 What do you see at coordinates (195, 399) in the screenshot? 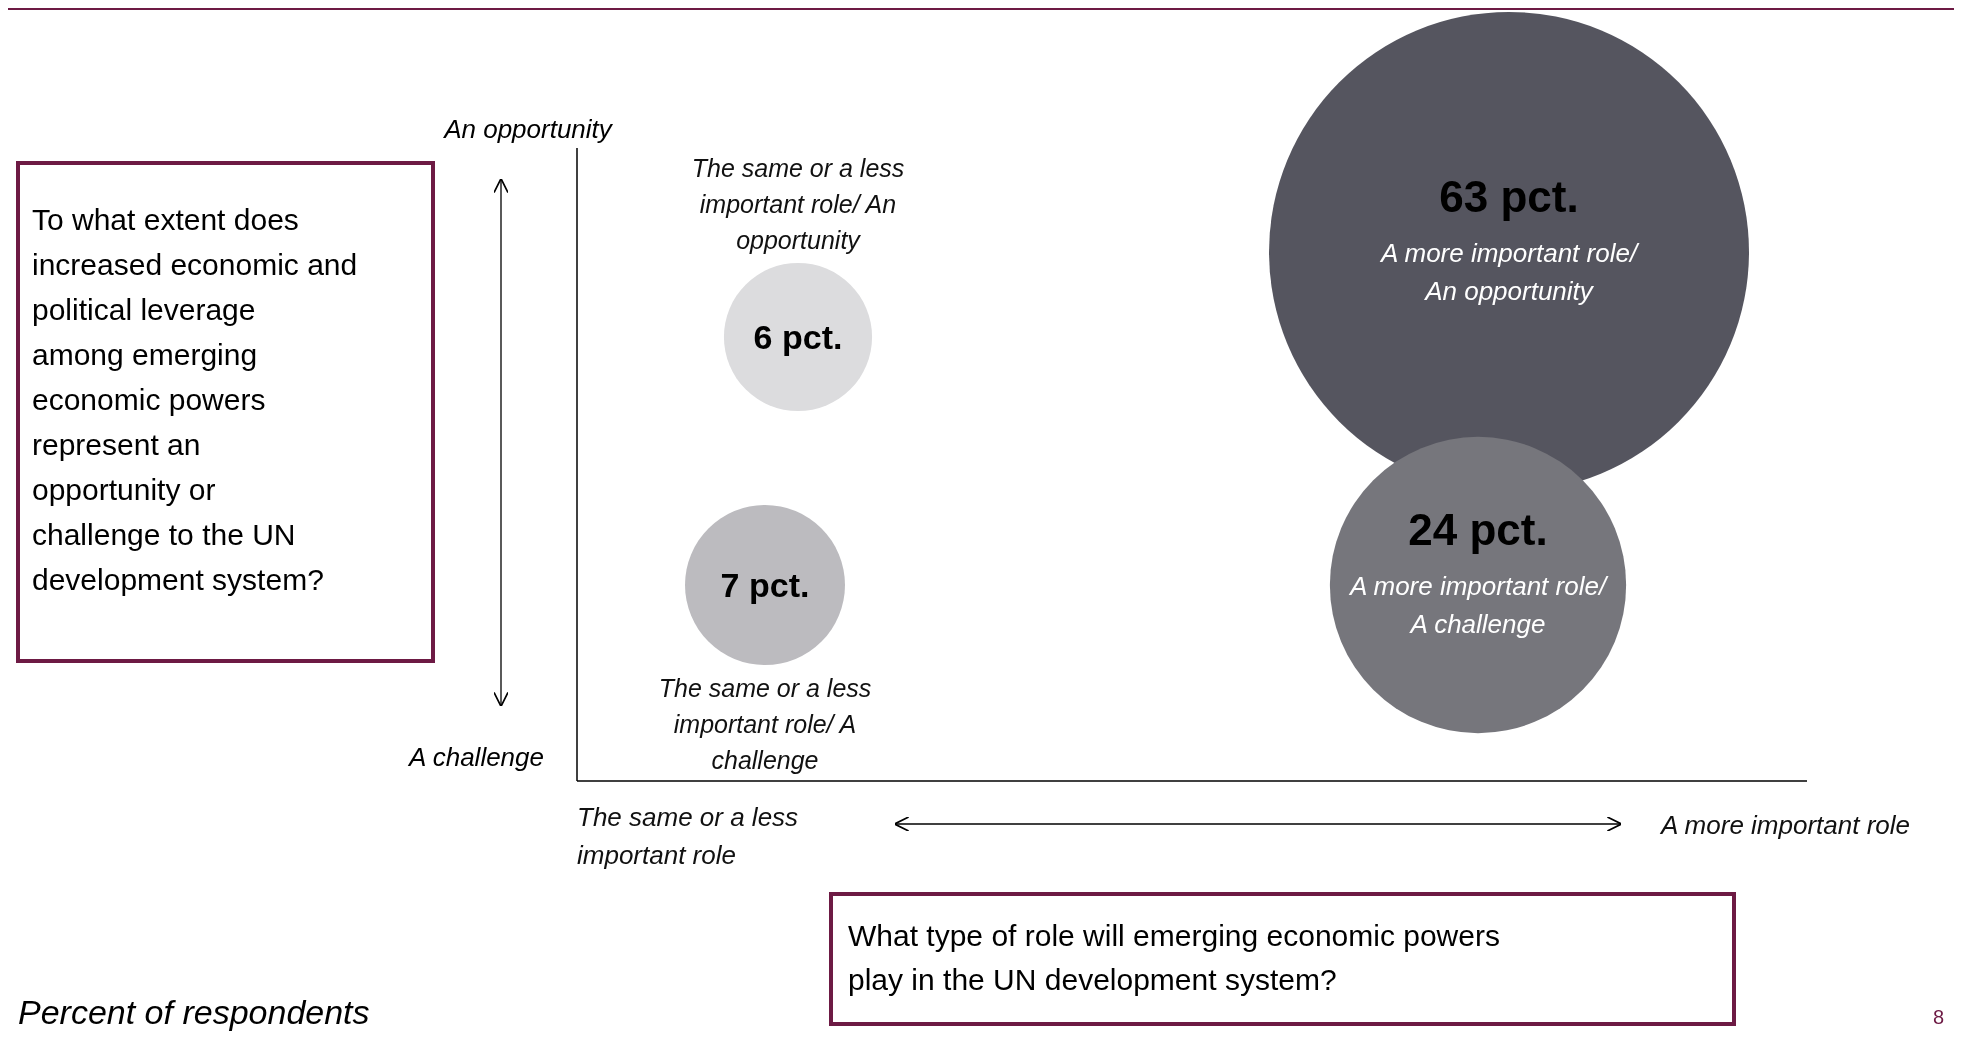
I see `text: To what extent does increased economic and political leverage among emerging economic powers represent an opportunity or challenge to the UN development system?` at bounding box center [195, 399].